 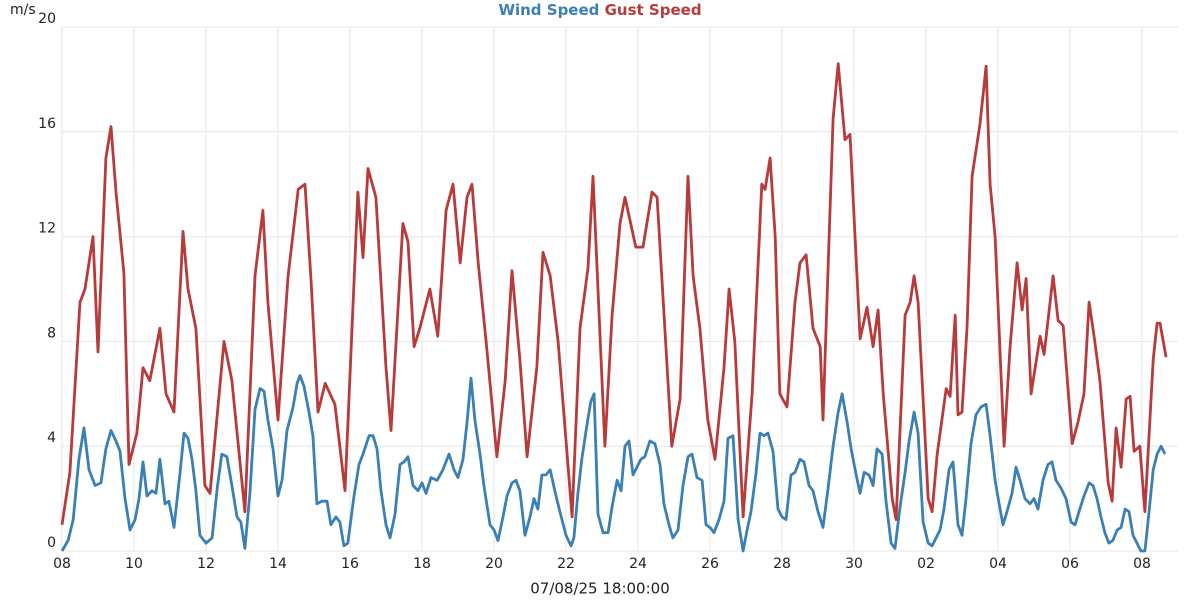 What do you see at coordinates (47, 19) in the screenshot?
I see `y-tick-label: 20` at bounding box center [47, 19].